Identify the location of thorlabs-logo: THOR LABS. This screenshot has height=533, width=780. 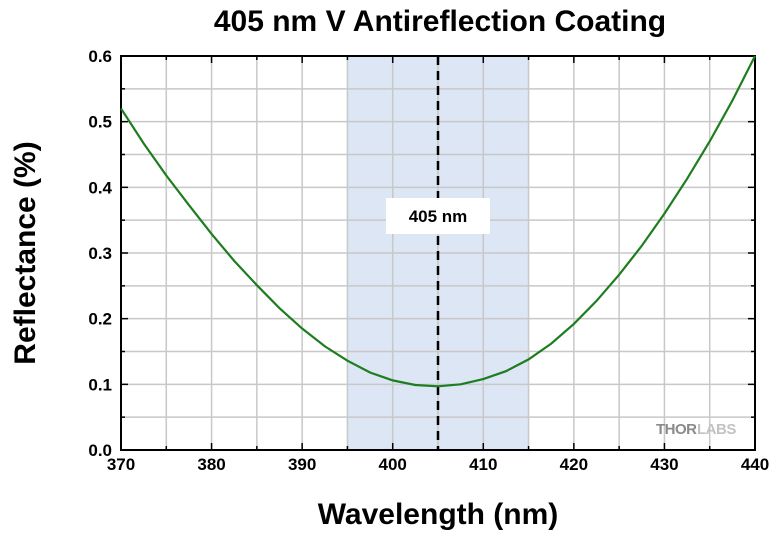
(696, 429).